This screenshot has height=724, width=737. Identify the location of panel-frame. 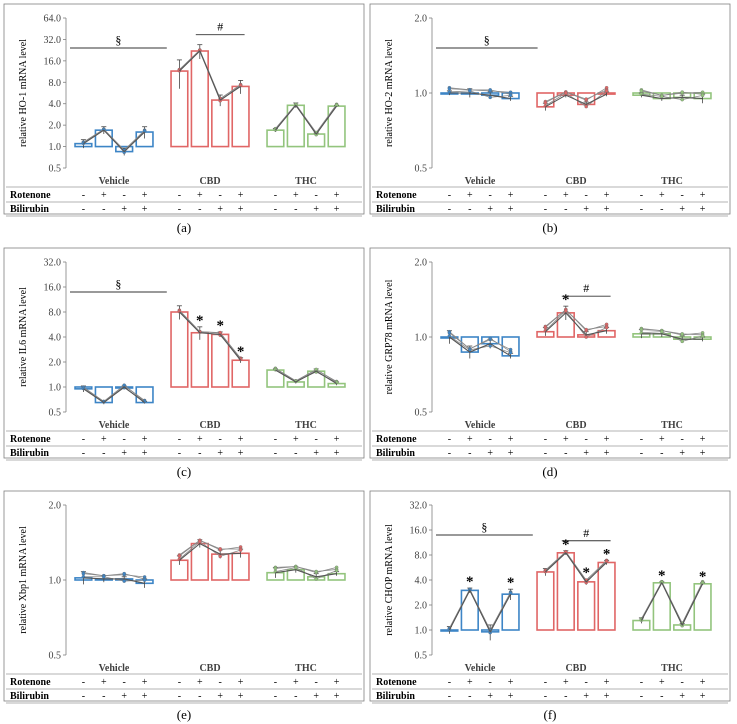
(184, 353).